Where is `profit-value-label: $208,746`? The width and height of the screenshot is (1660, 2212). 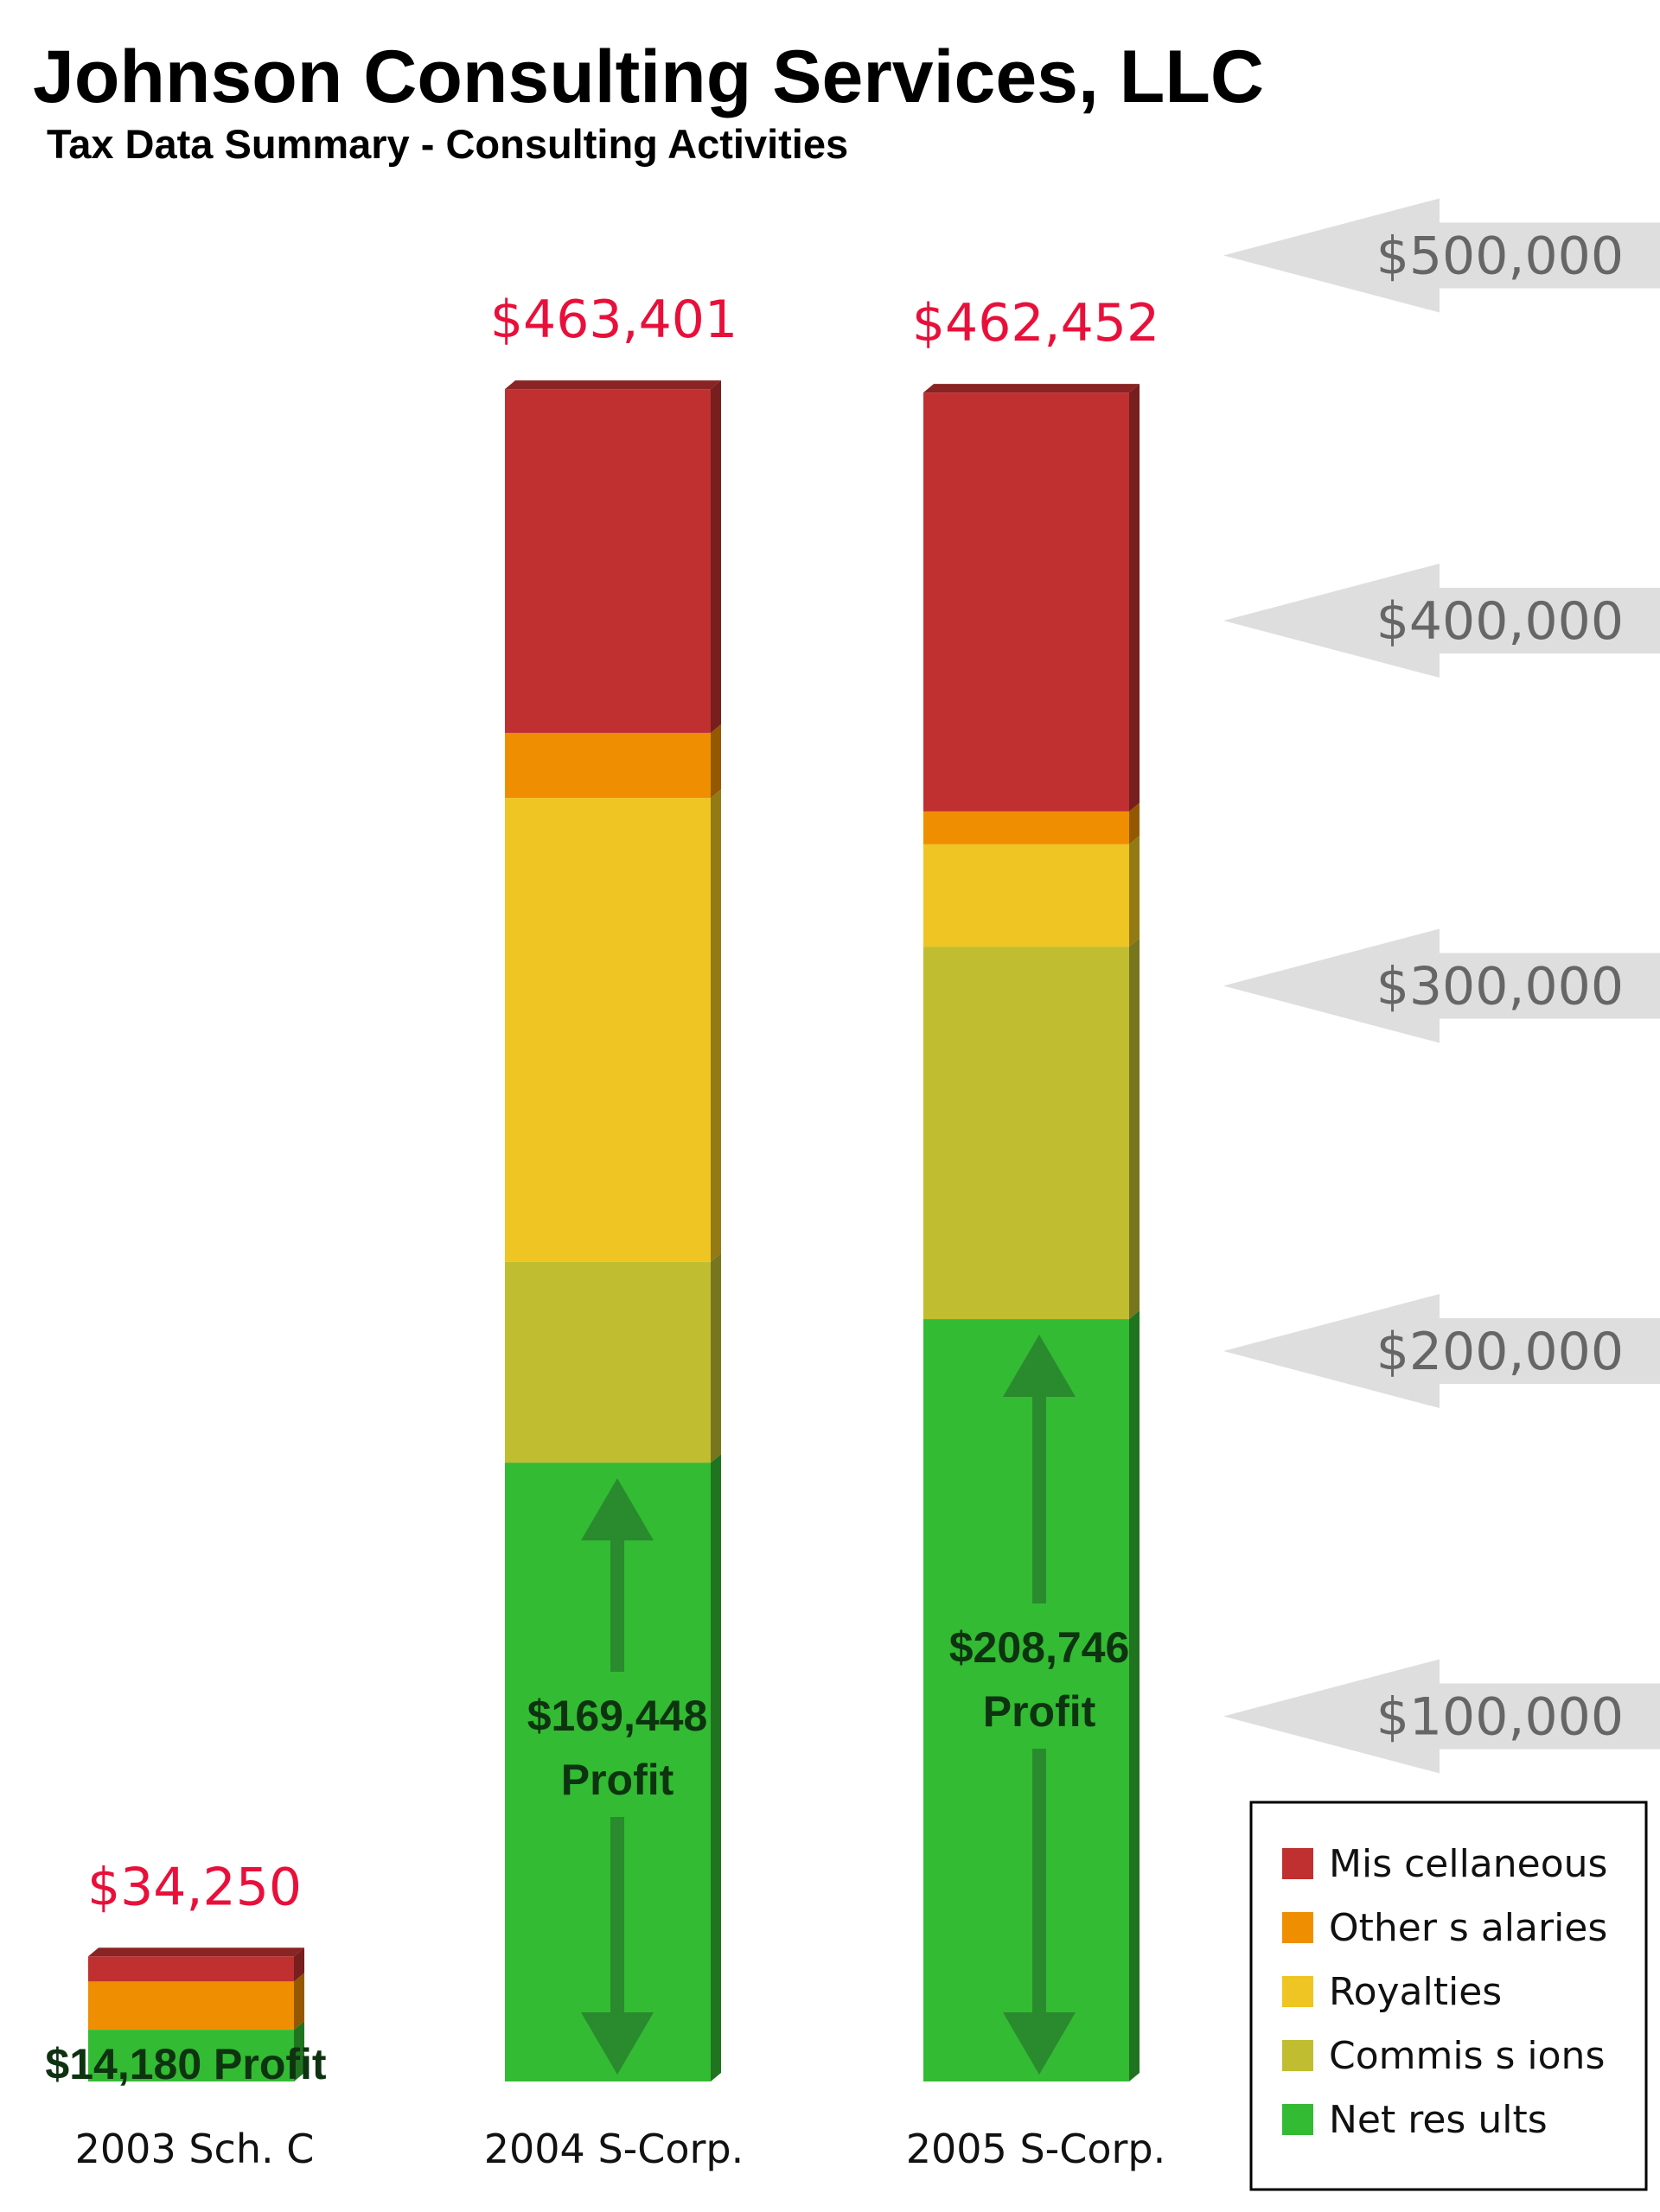 profit-value-label: $208,746 is located at coordinates (1039, 1647).